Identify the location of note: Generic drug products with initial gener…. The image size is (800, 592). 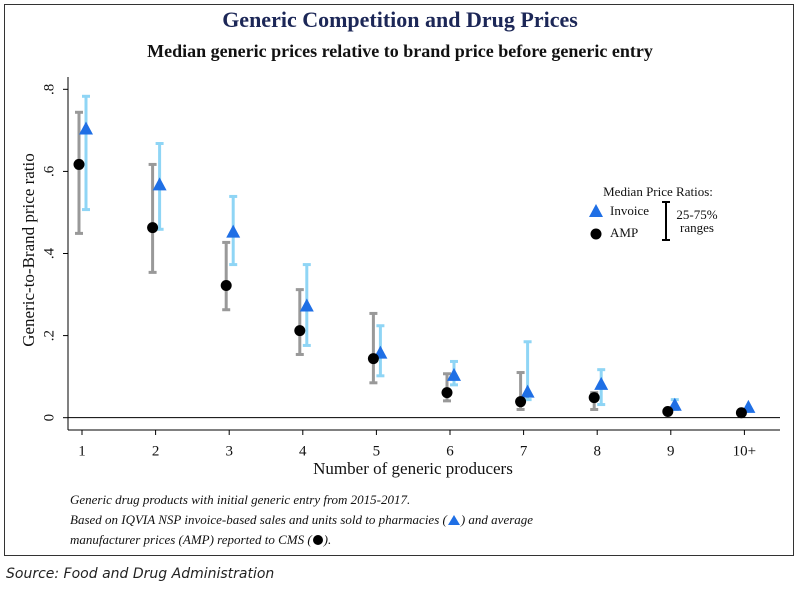
(240, 499).